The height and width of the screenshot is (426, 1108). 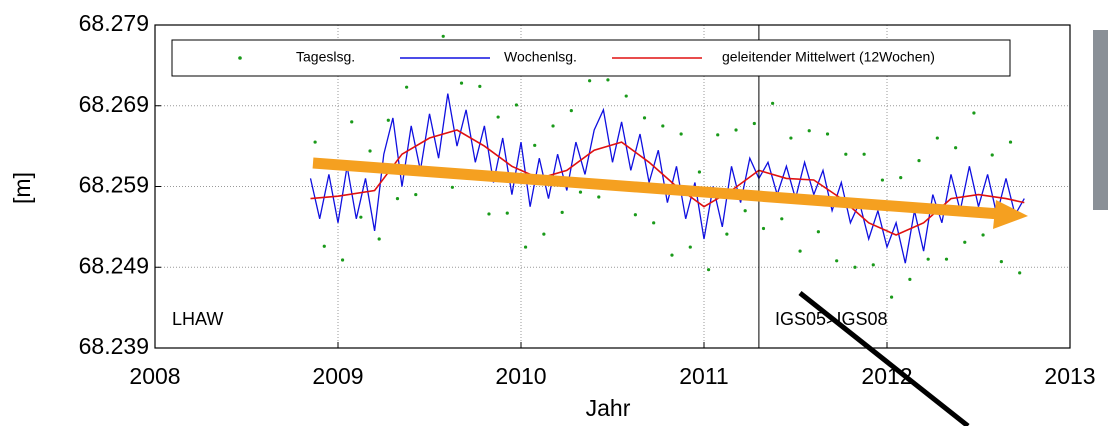 I want to click on y-tick-label: 68.269, so click(x=114, y=104).